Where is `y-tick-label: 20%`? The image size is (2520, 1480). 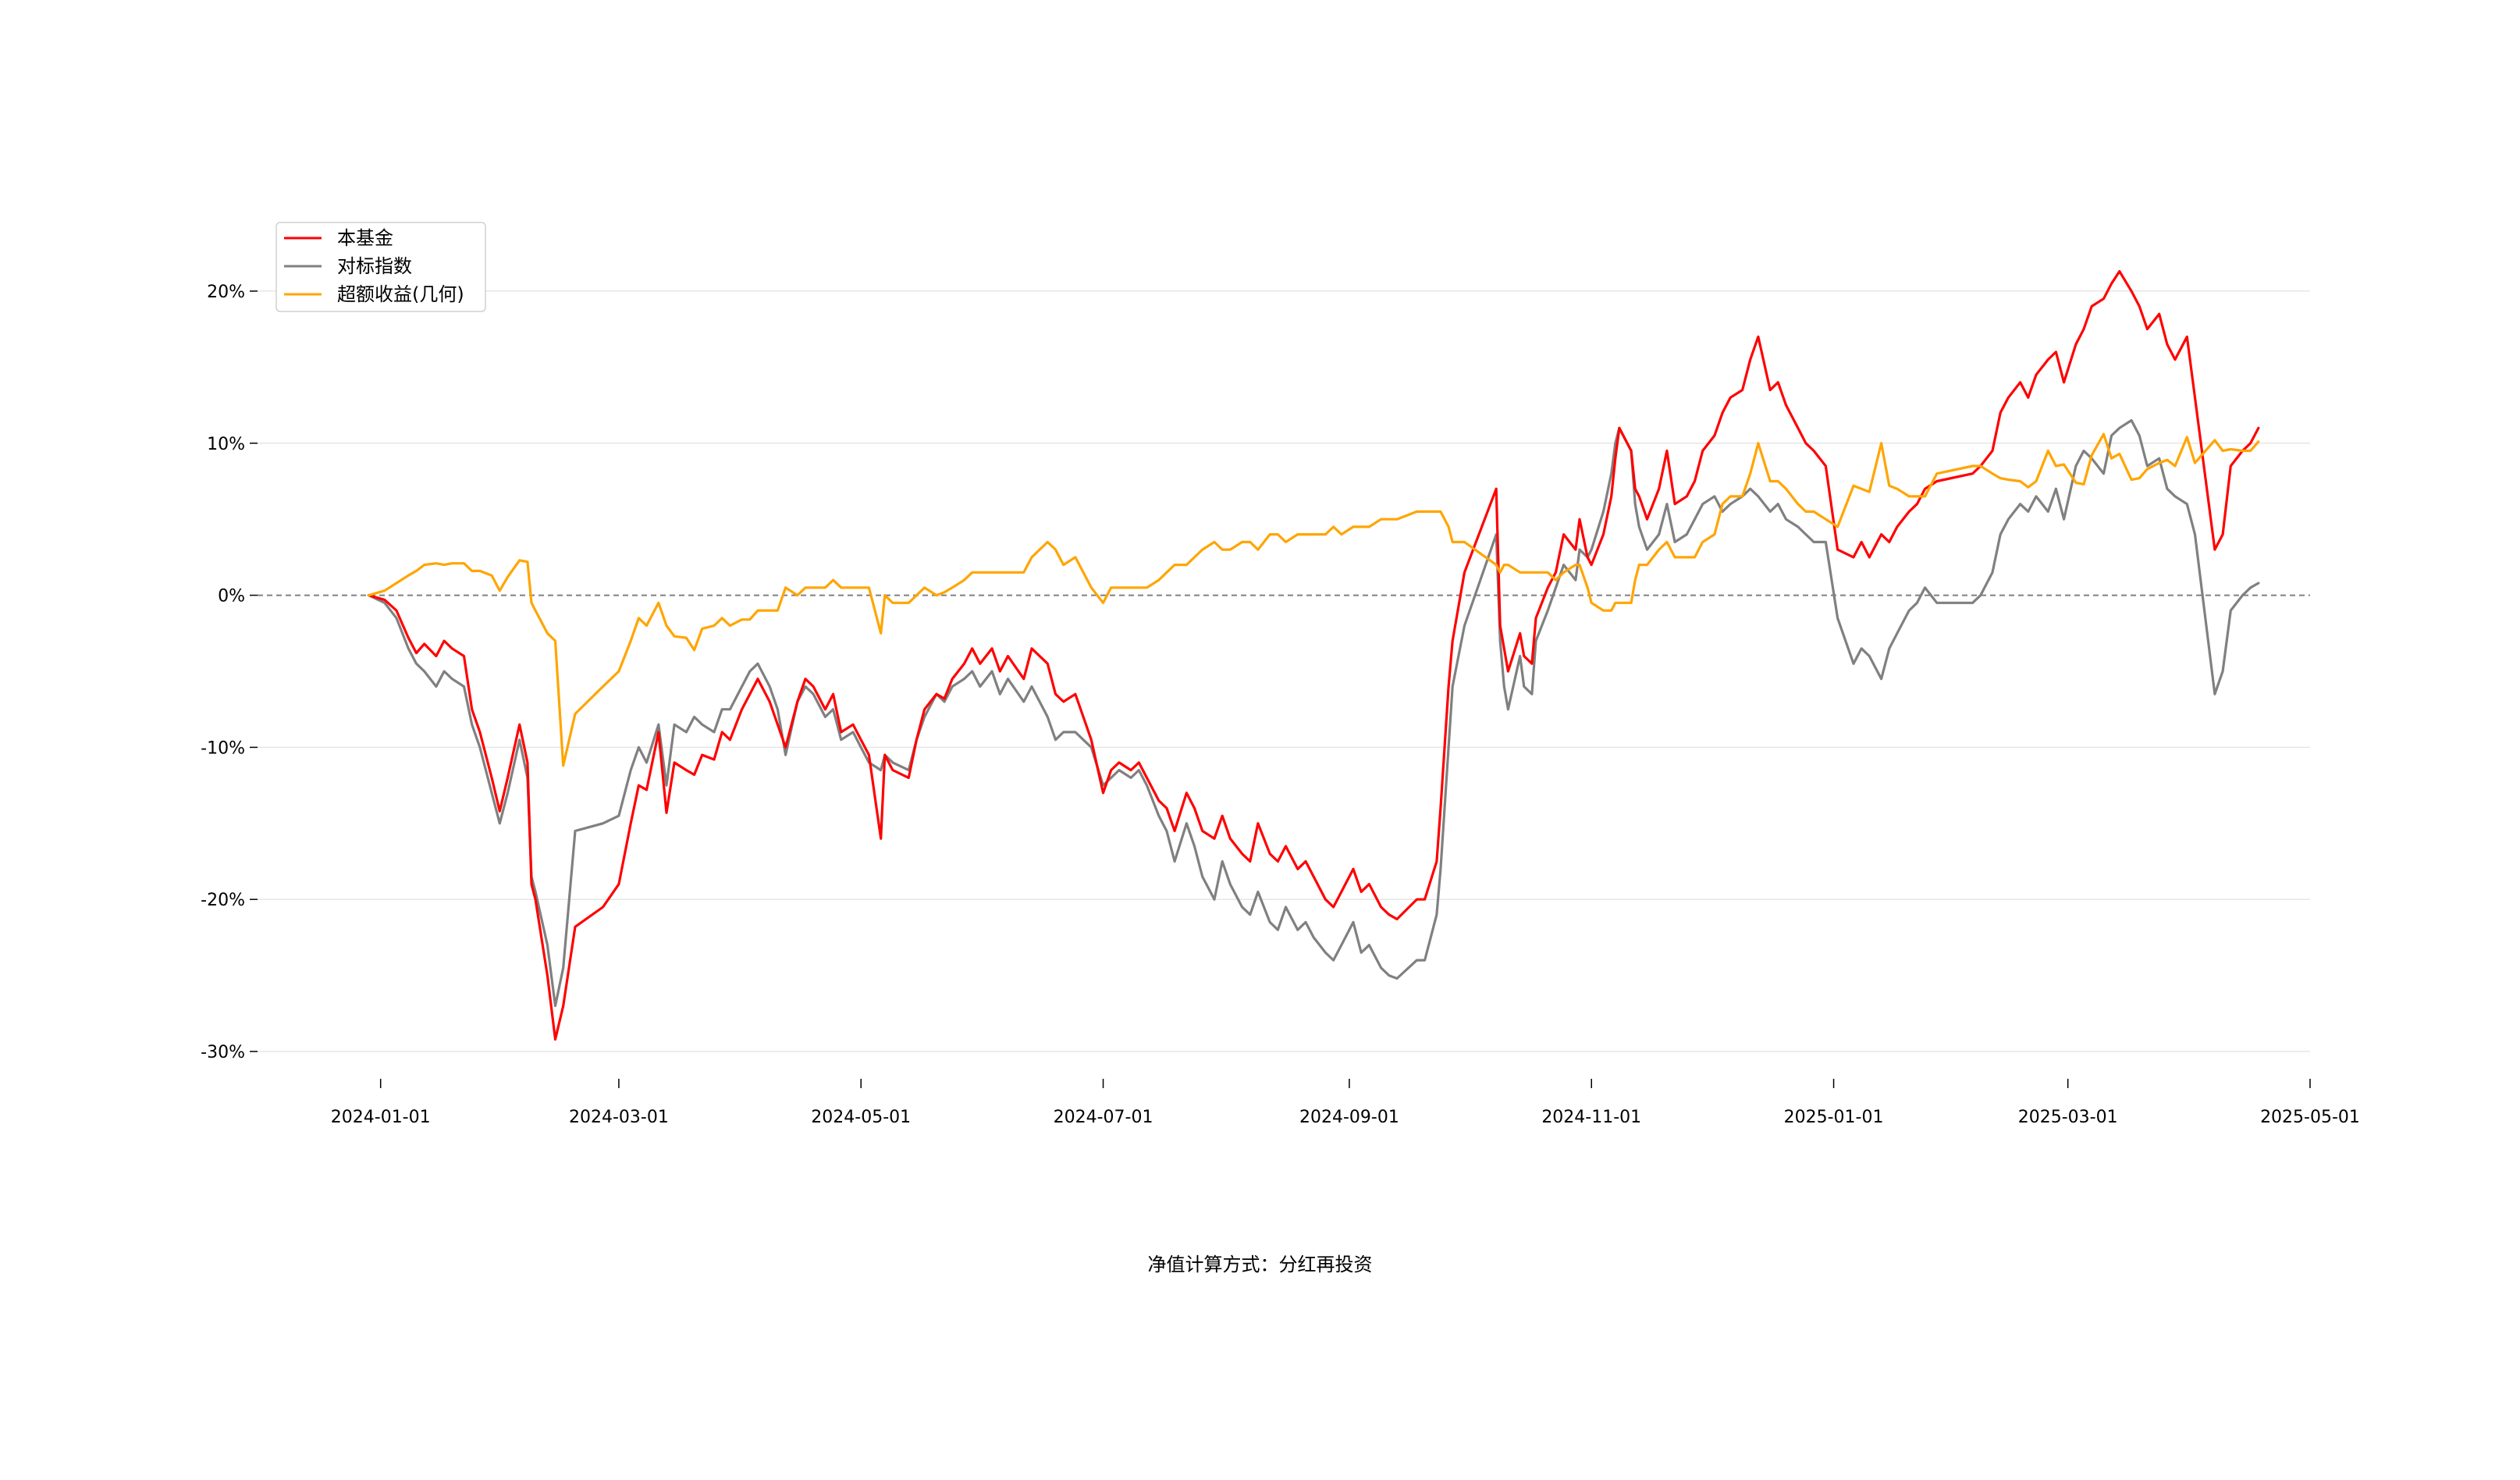
y-tick-label: 20% is located at coordinates (226, 292).